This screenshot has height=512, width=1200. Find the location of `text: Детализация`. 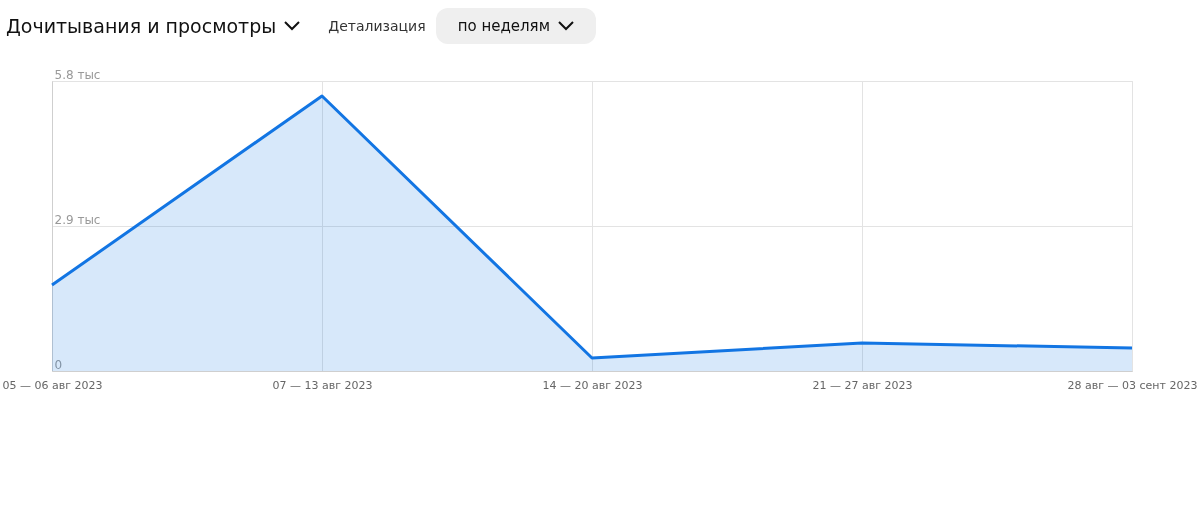

text: Детализация is located at coordinates (377, 26).